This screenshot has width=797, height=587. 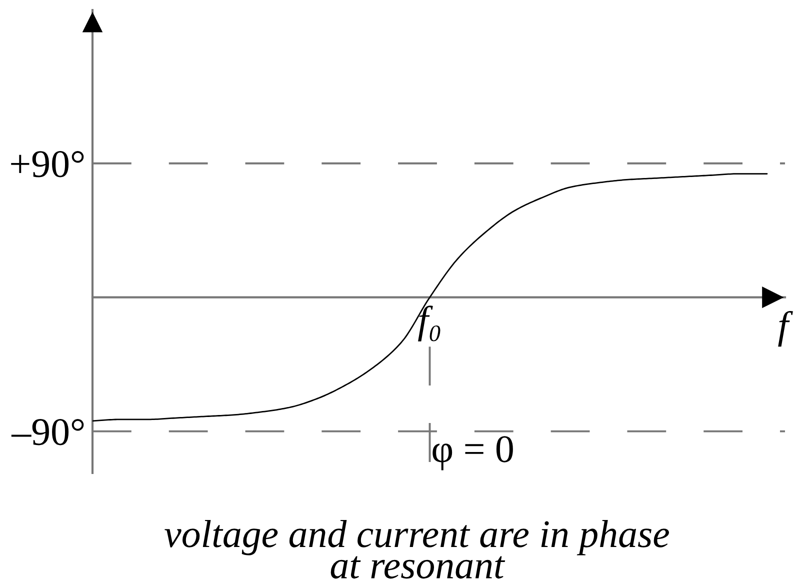 What do you see at coordinates (785, 328) in the screenshot?
I see `x-axis-title: f` at bounding box center [785, 328].